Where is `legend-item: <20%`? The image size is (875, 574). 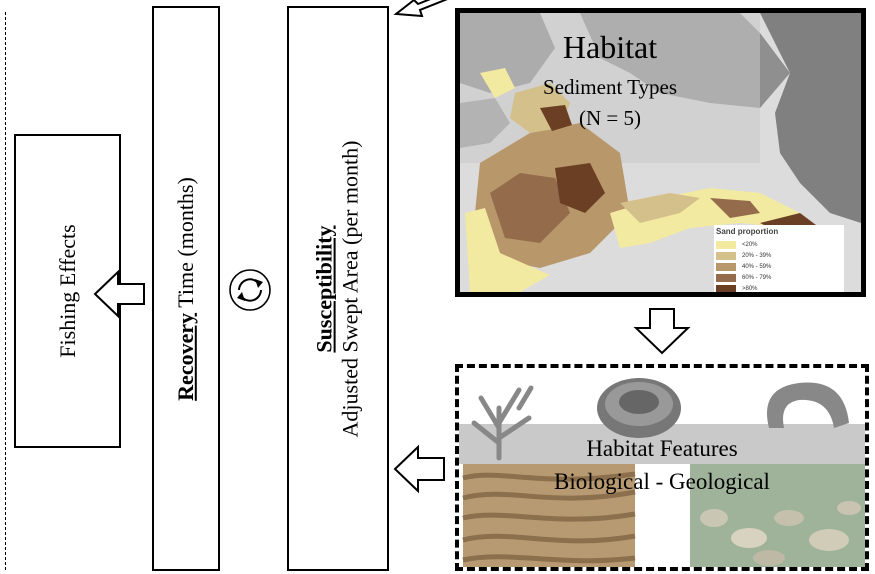
legend-item: <20% is located at coordinates (779, 244).